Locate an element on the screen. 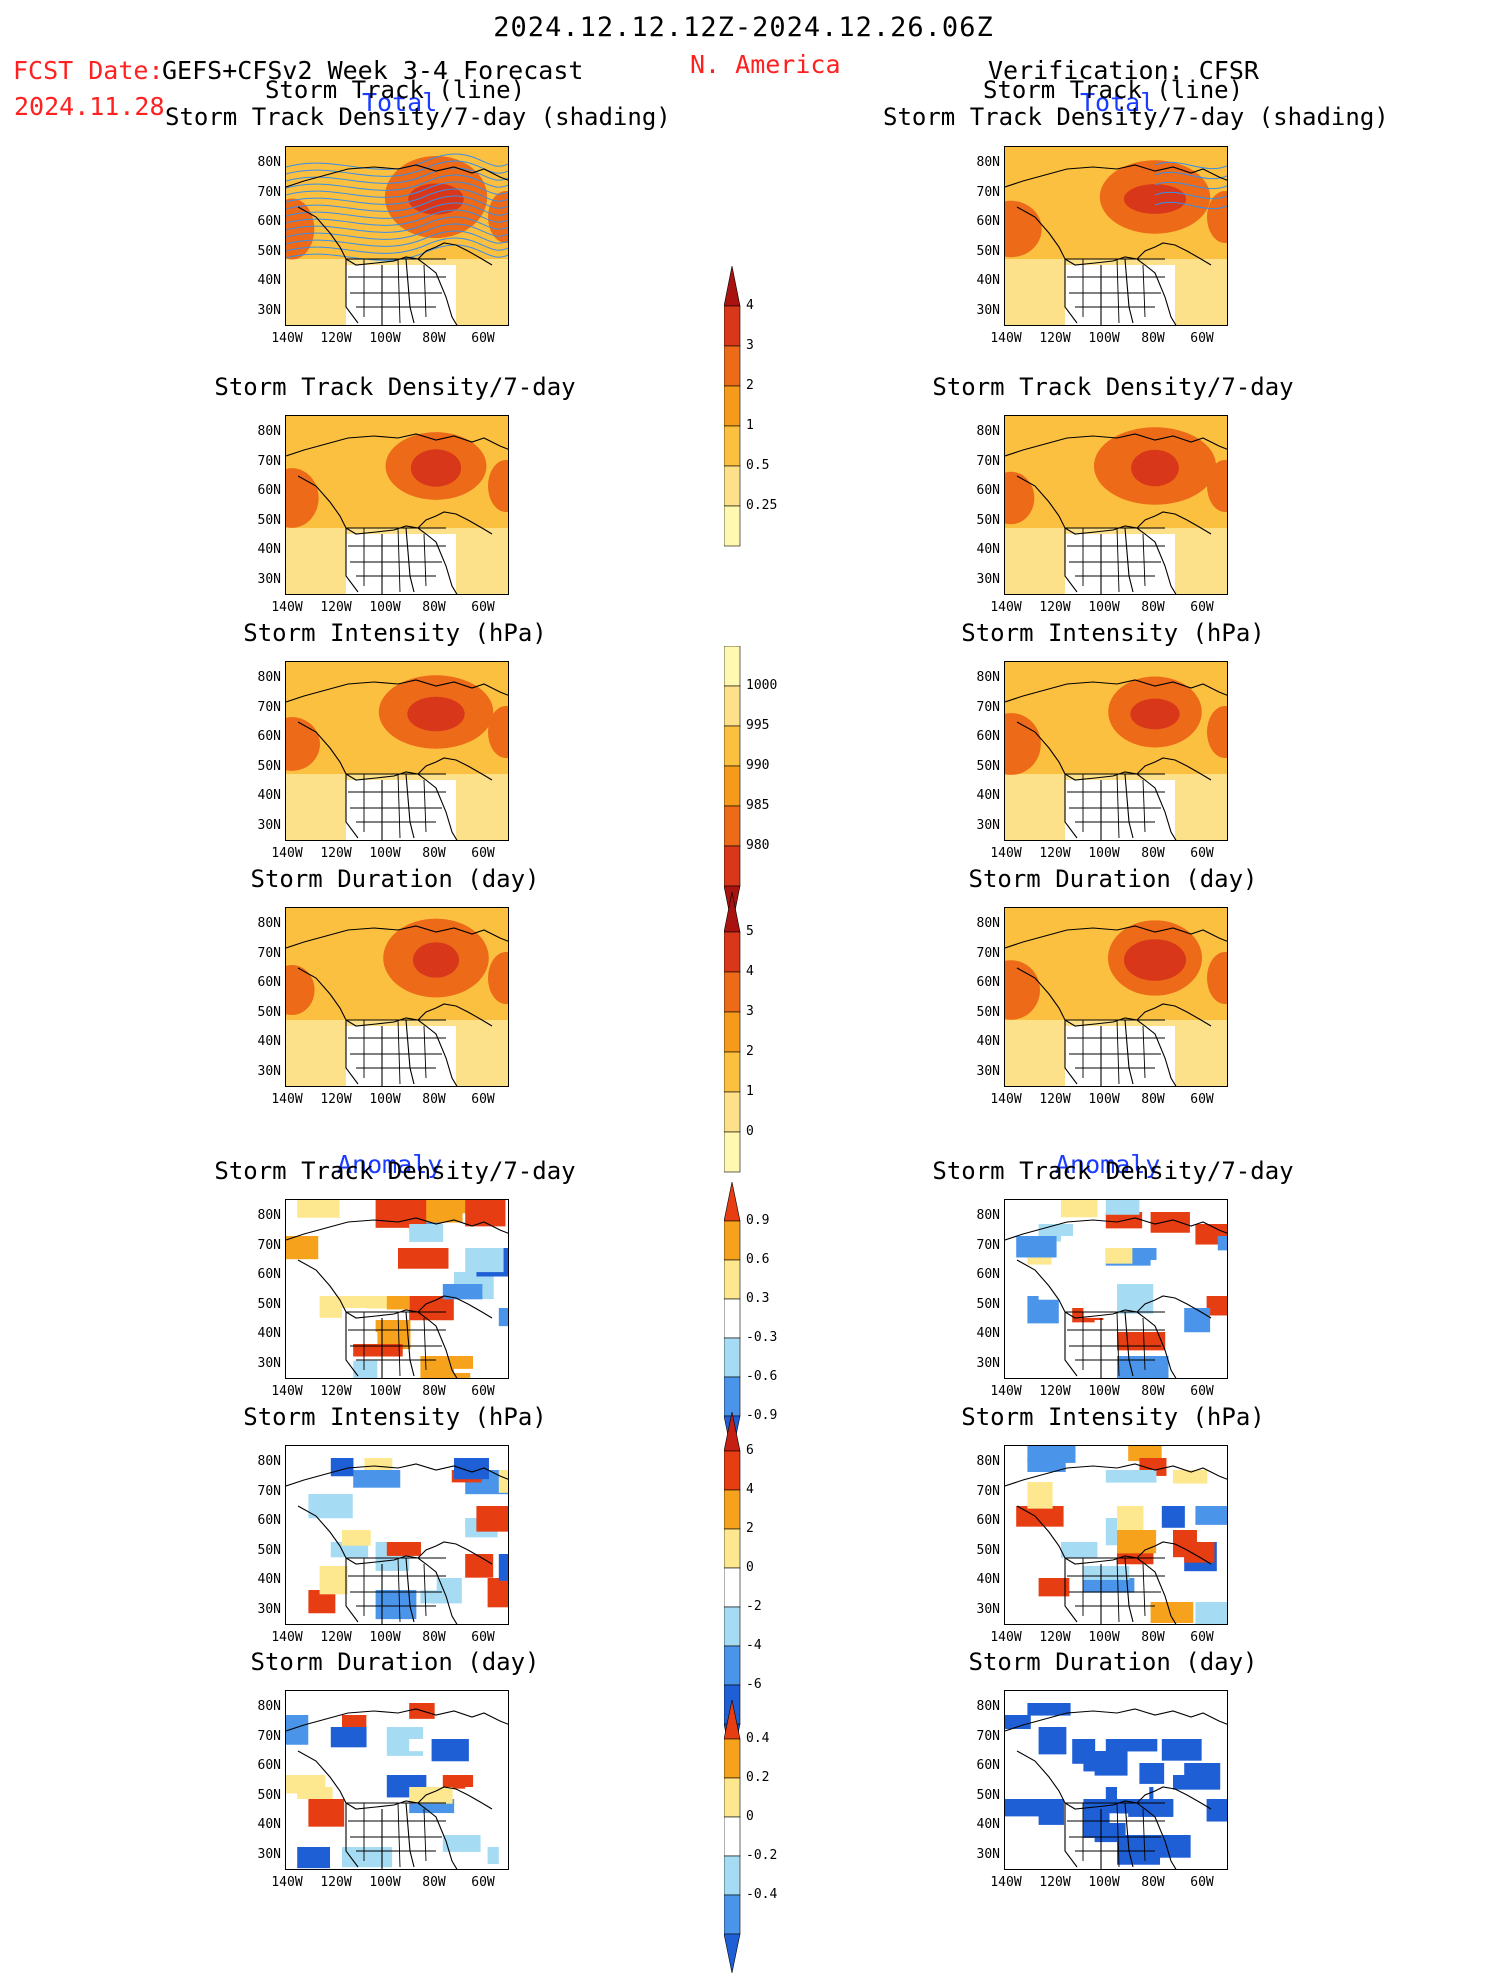 This screenshot has width=1487, height=1983. colorbar-duration-total is located at coordinates (732, 1032).